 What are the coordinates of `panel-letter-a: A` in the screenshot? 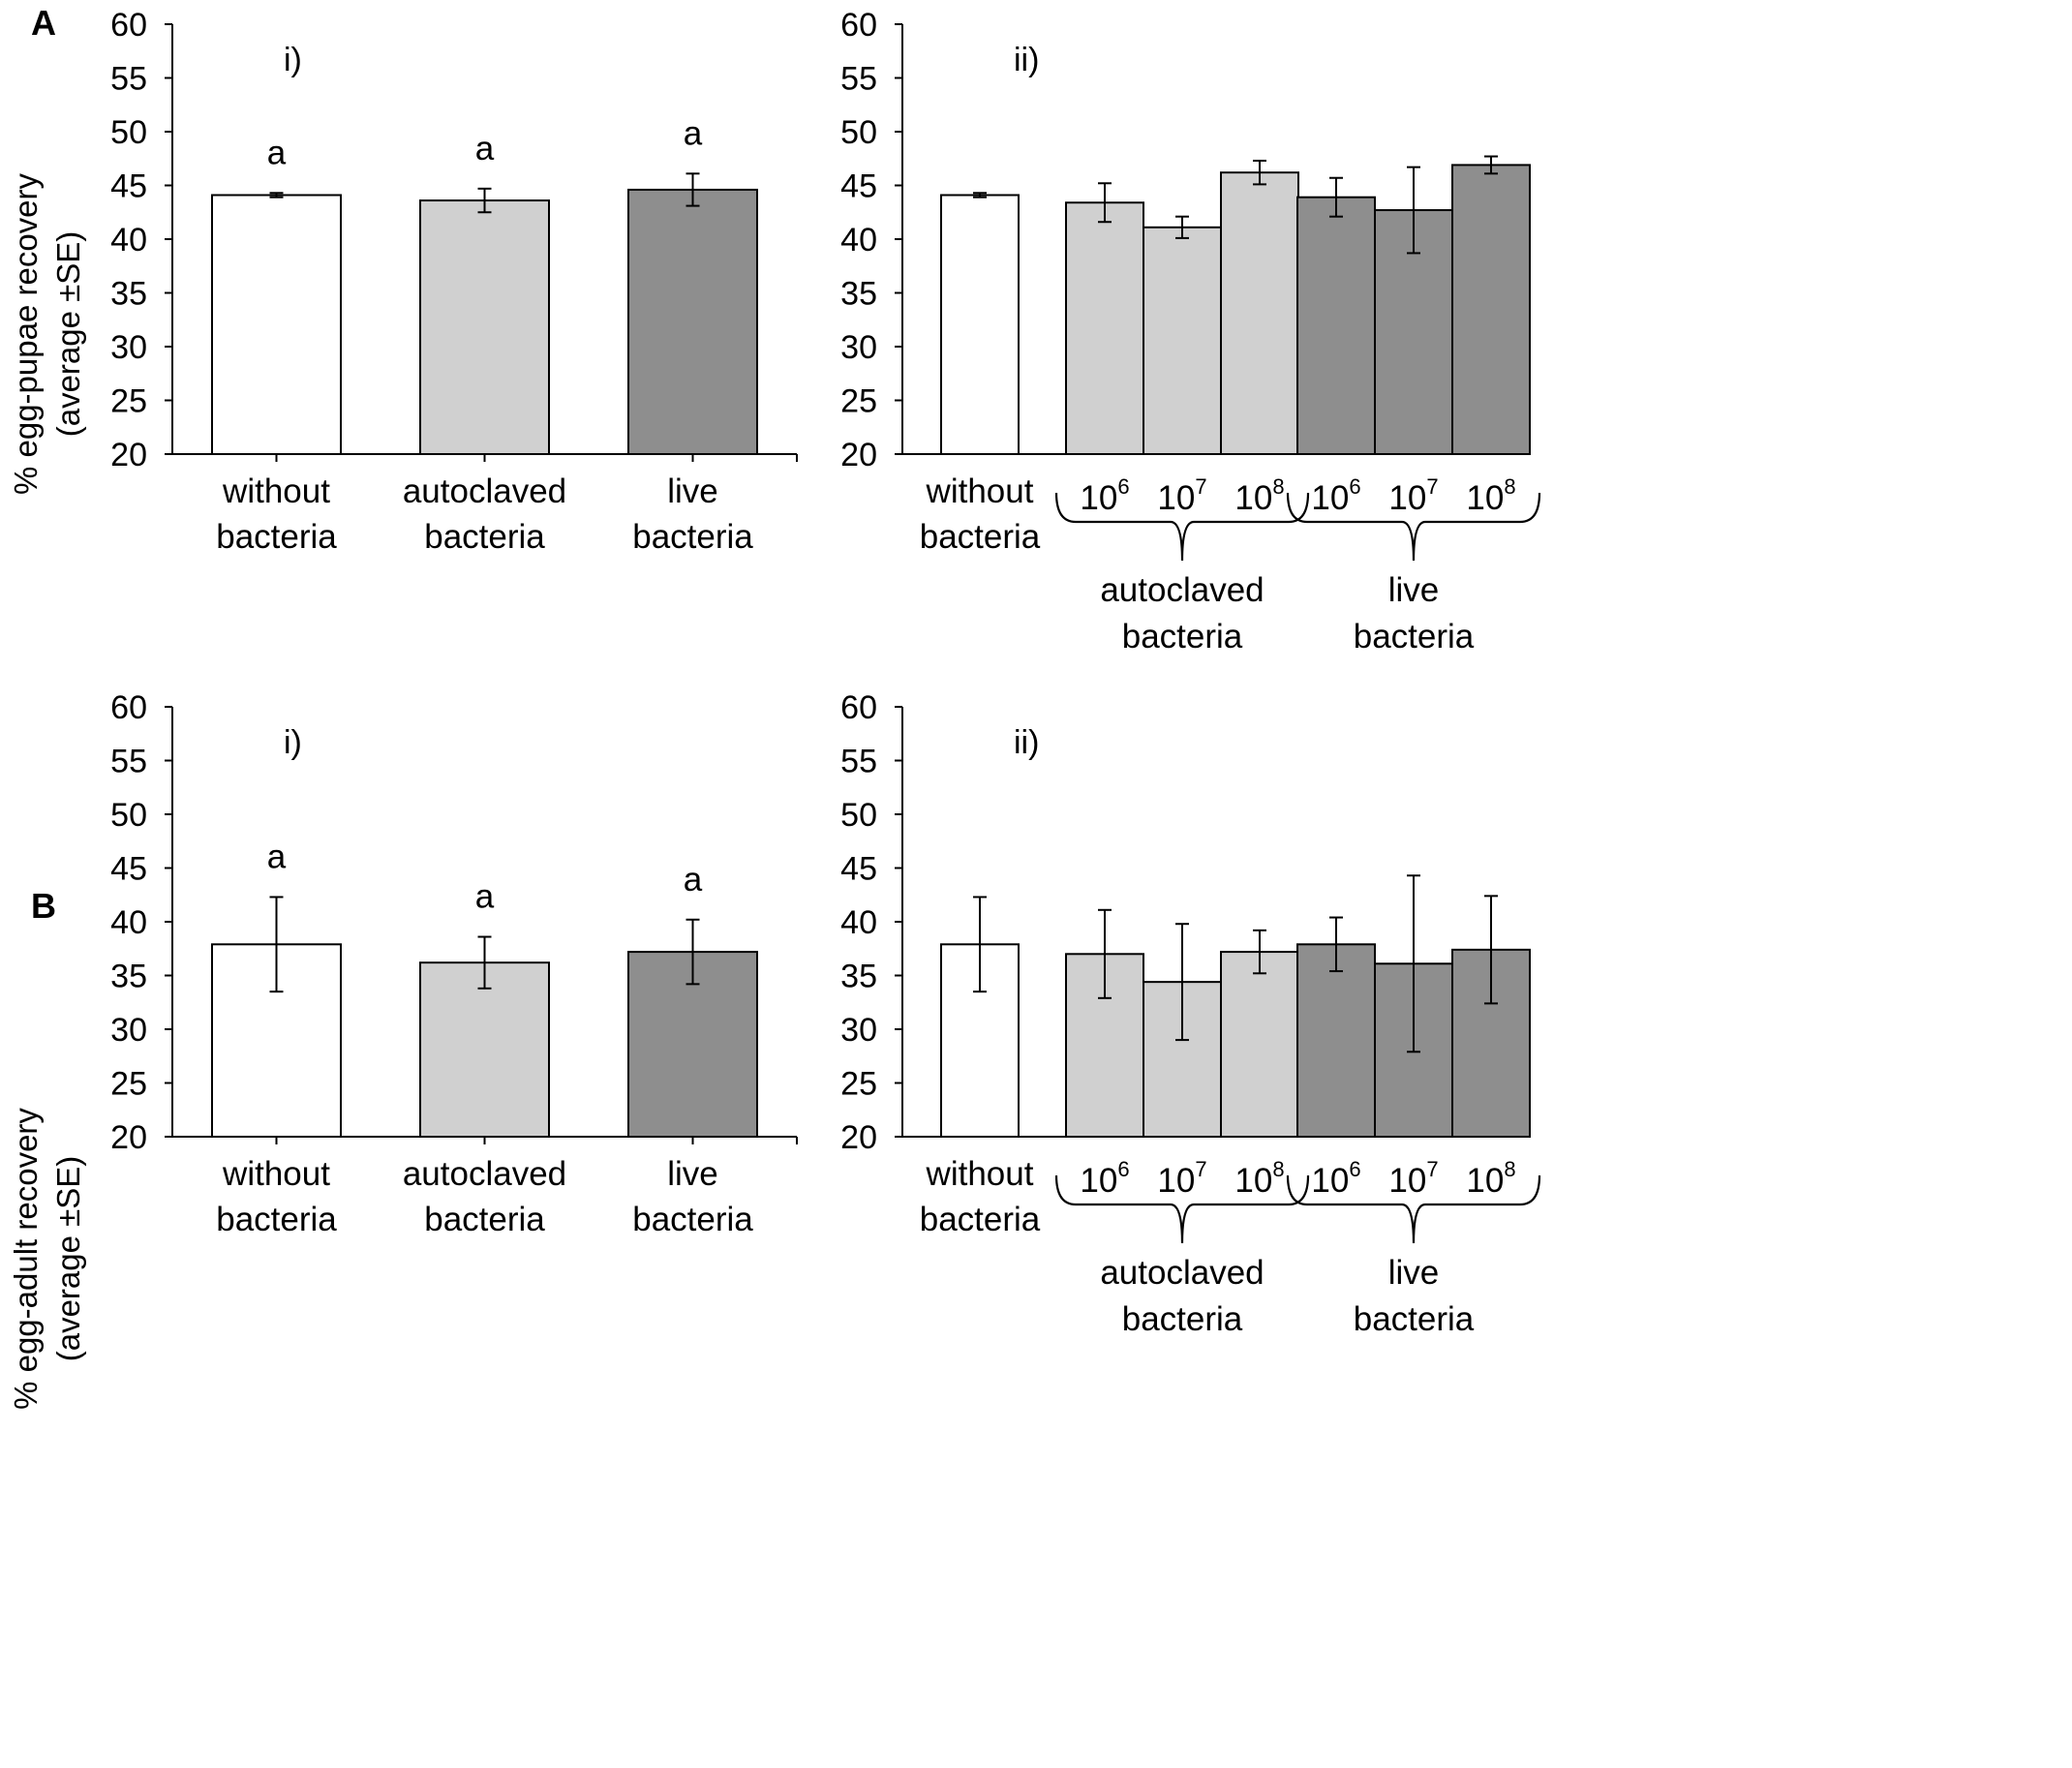 It's located at (43, 23).